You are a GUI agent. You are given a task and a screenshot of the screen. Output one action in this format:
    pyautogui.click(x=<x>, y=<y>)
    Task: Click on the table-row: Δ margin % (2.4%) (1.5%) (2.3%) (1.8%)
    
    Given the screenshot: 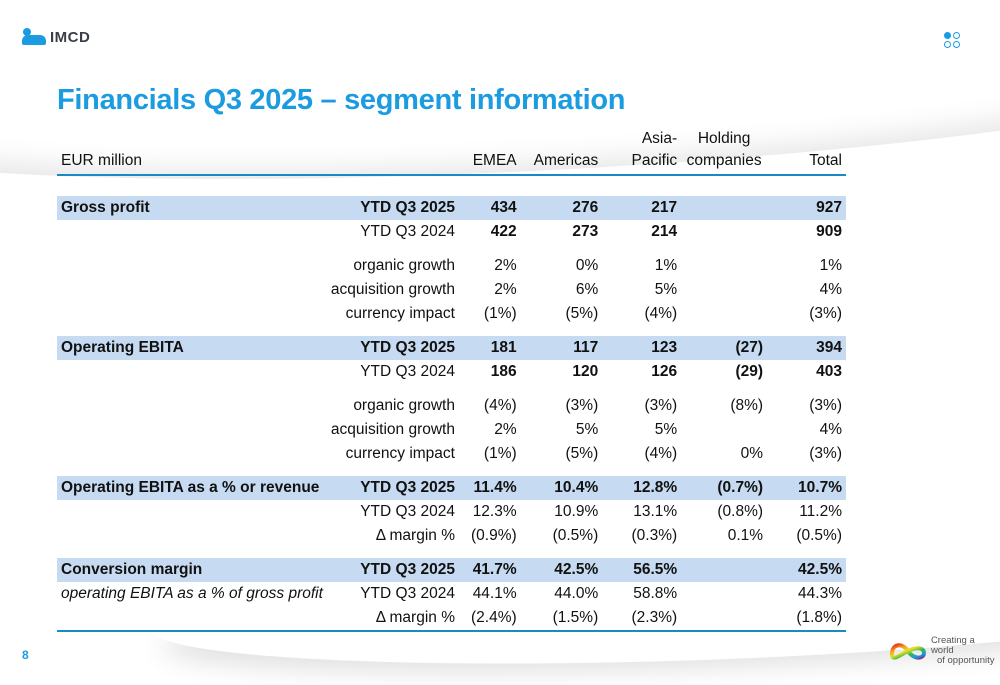 What is the action you would take?
    pyautogui.click(x=451, y=619)
    